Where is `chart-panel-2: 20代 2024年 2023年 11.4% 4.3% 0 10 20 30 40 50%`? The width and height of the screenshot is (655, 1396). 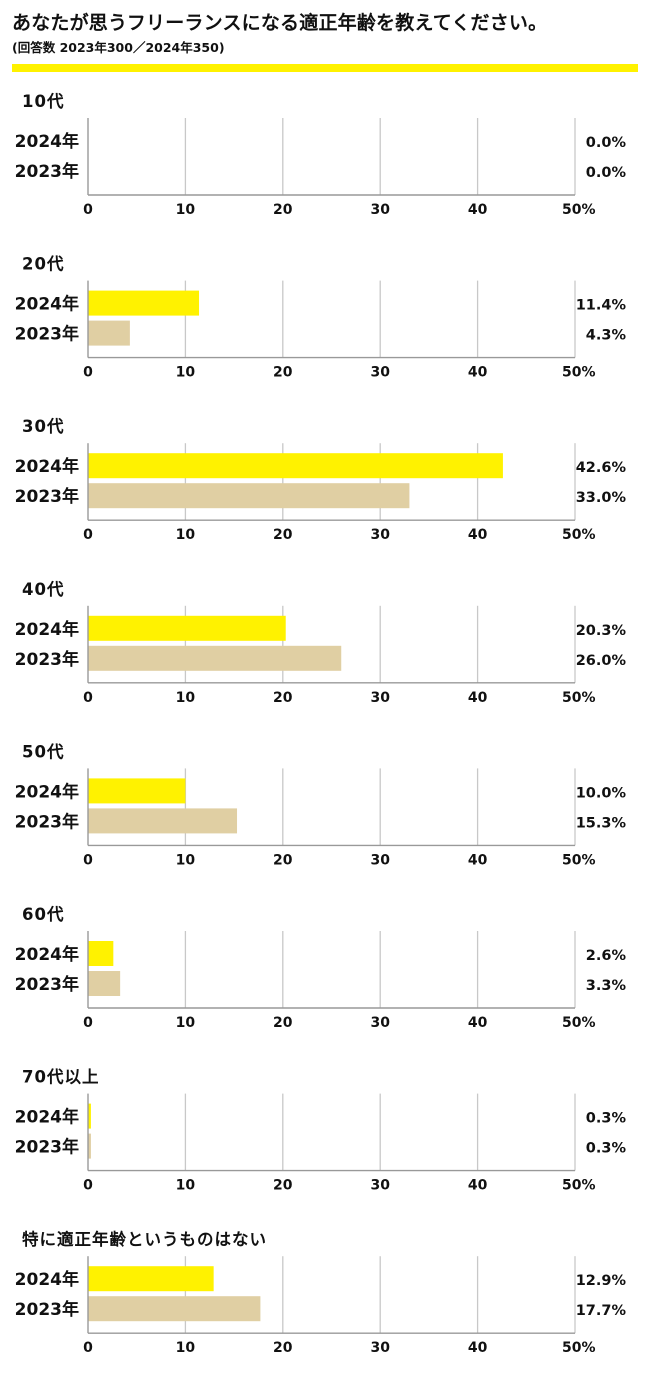 chart-panel-2: 20代 2024年 2023年 11.4% 4.3% 0 10 20 30 40 50% is located at coordinates (321, 318).